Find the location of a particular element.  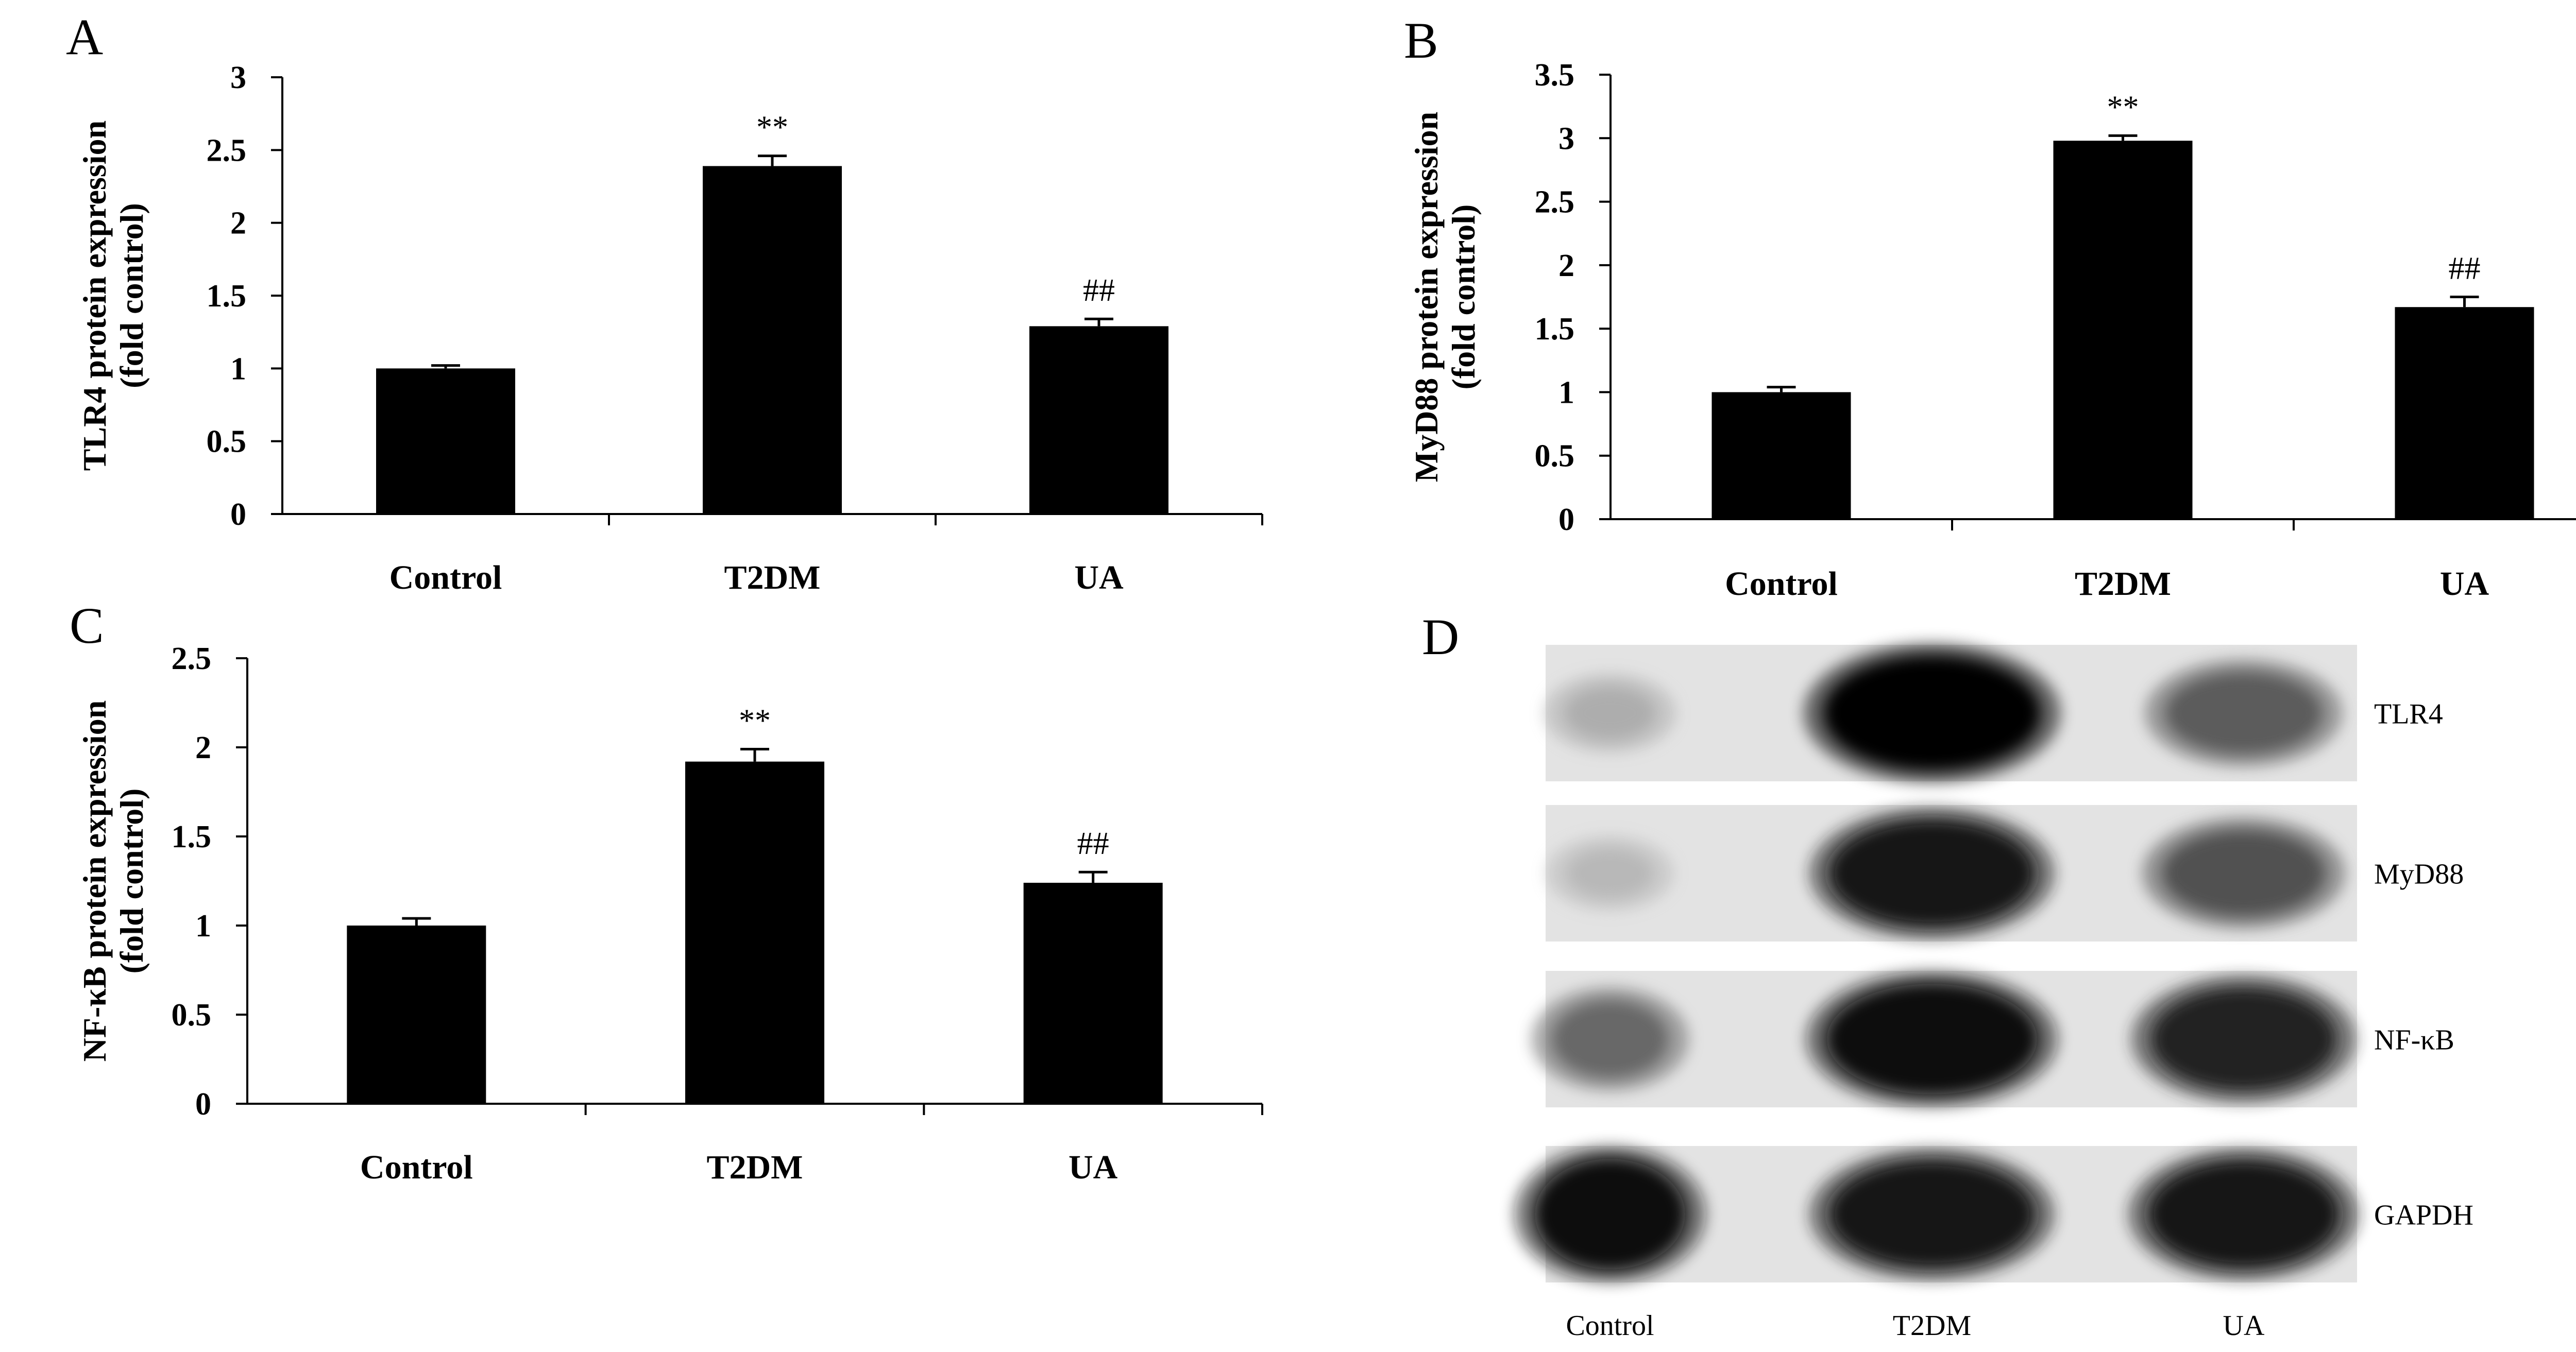

panel-b-axes is located at coordinates (2092, 303).